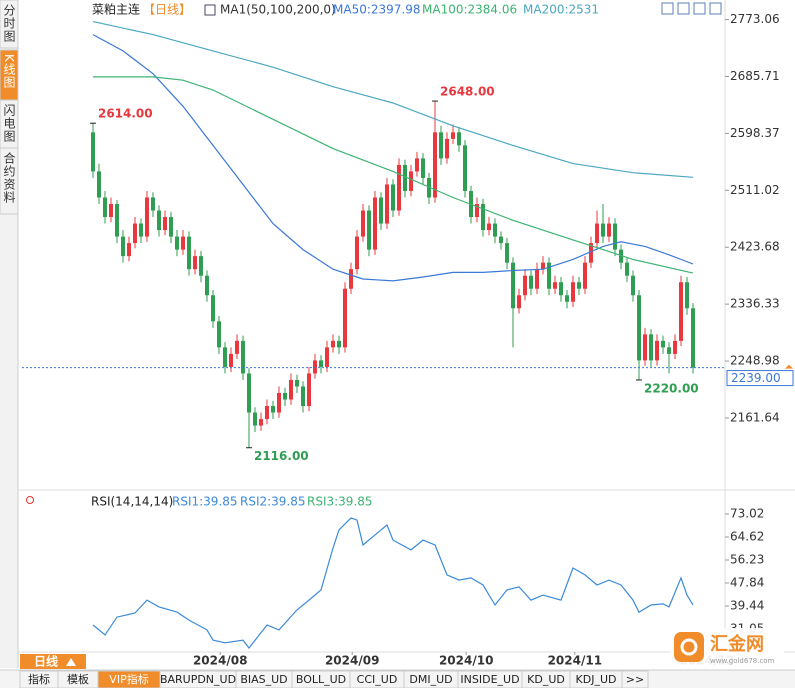  Describe the element at coordinates (377, 10) in the screenshot. I see `legend-label: MA50:2397.98` at that location.